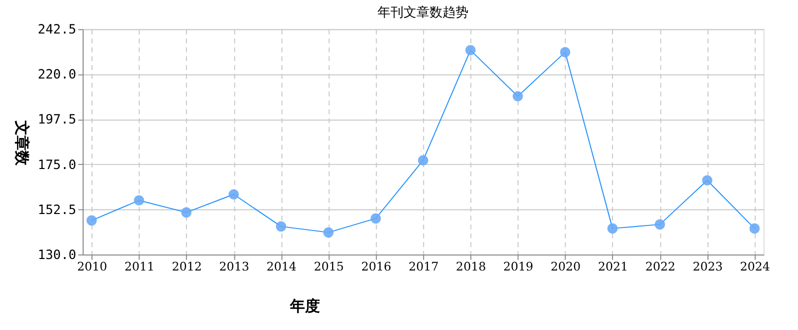  Describe the element at coordinates (660, 267) in the screenshot. I see `x-tick-label: 2022` at that location.